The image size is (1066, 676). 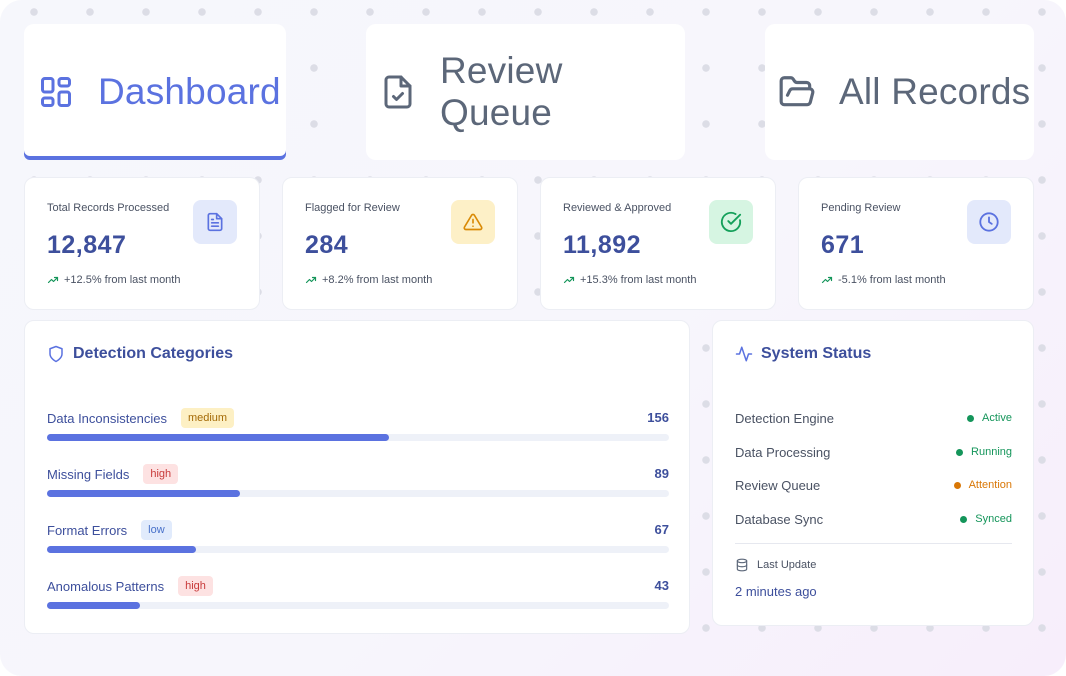 I want to click on status-name: Database Sync, so click(x=779, y=519).